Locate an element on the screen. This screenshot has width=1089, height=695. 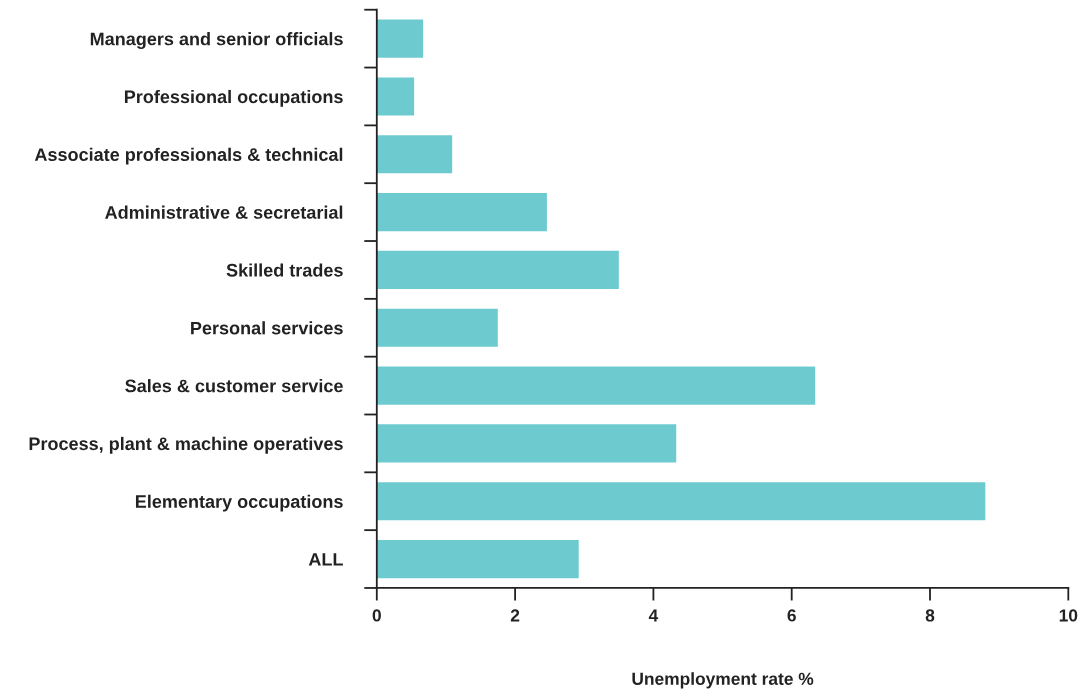
y-tick-label: Managers and senior officials is located at coordinates (216, 41).